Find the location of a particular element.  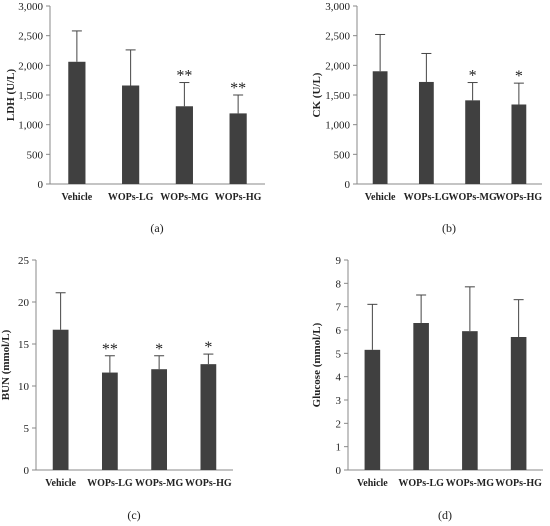

y-tick-label: 3 is located at coordinates (339, 401).